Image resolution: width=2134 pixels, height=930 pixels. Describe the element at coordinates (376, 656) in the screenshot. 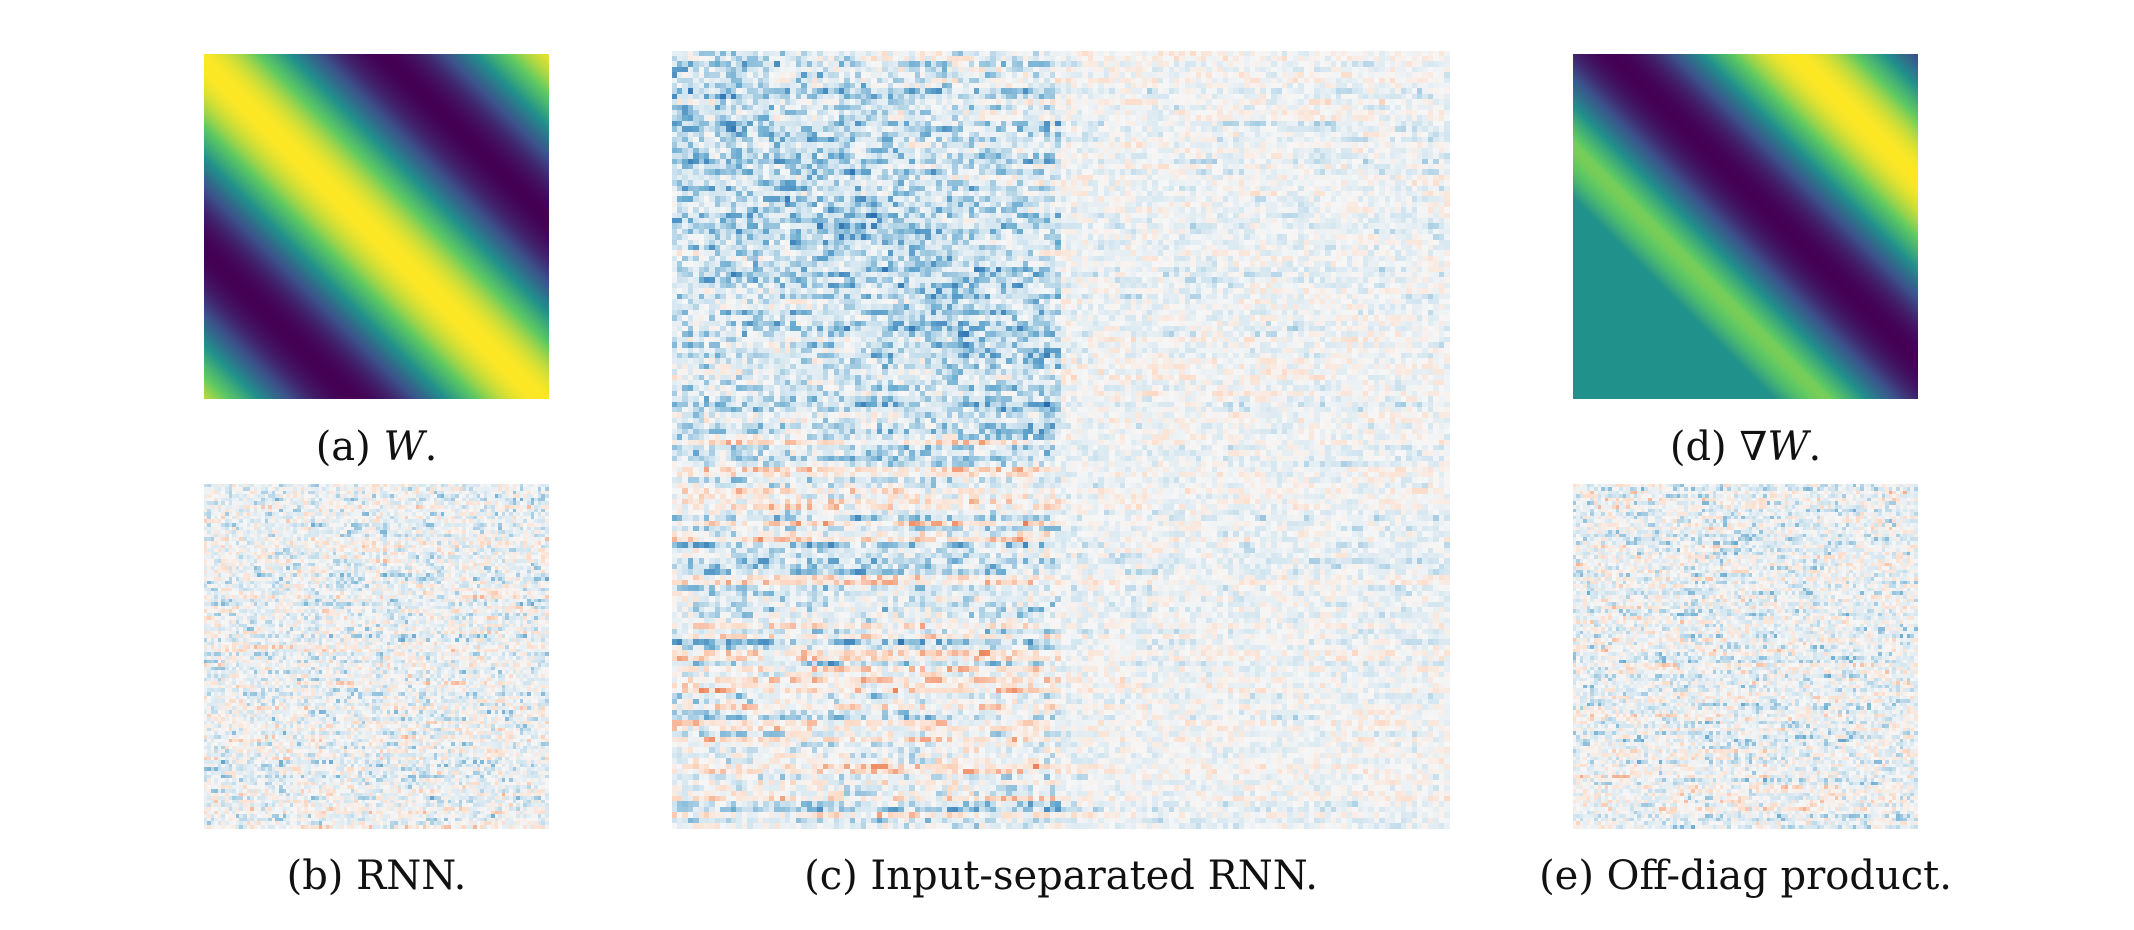

I see `heatmap-rnn` at that location.